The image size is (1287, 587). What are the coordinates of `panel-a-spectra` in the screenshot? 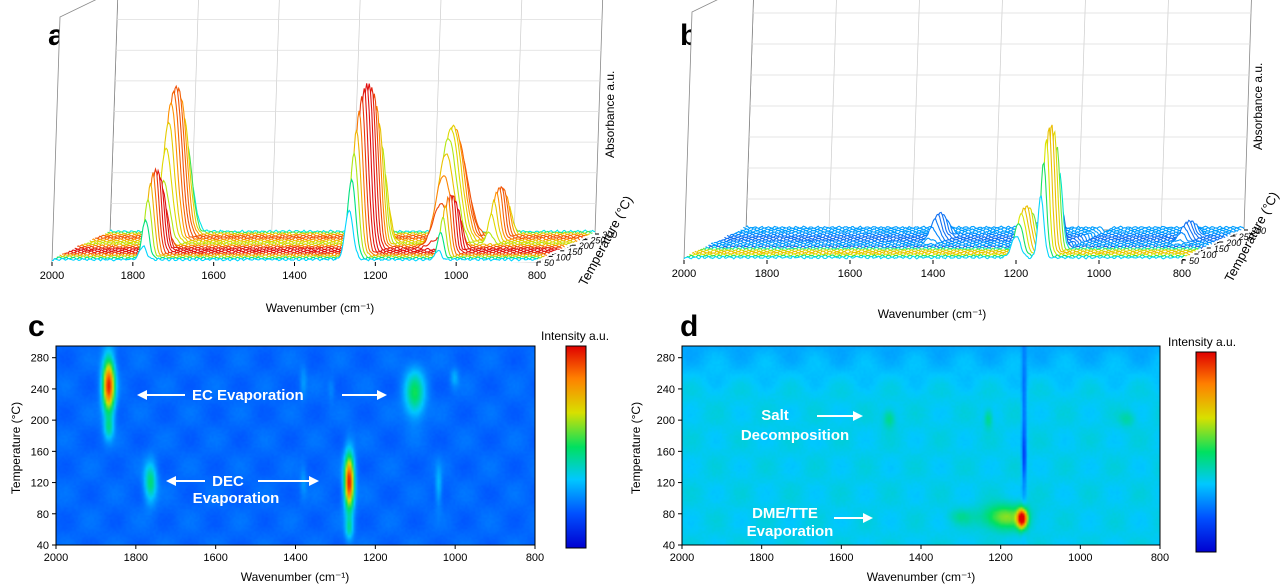 It's located at (324, 174).